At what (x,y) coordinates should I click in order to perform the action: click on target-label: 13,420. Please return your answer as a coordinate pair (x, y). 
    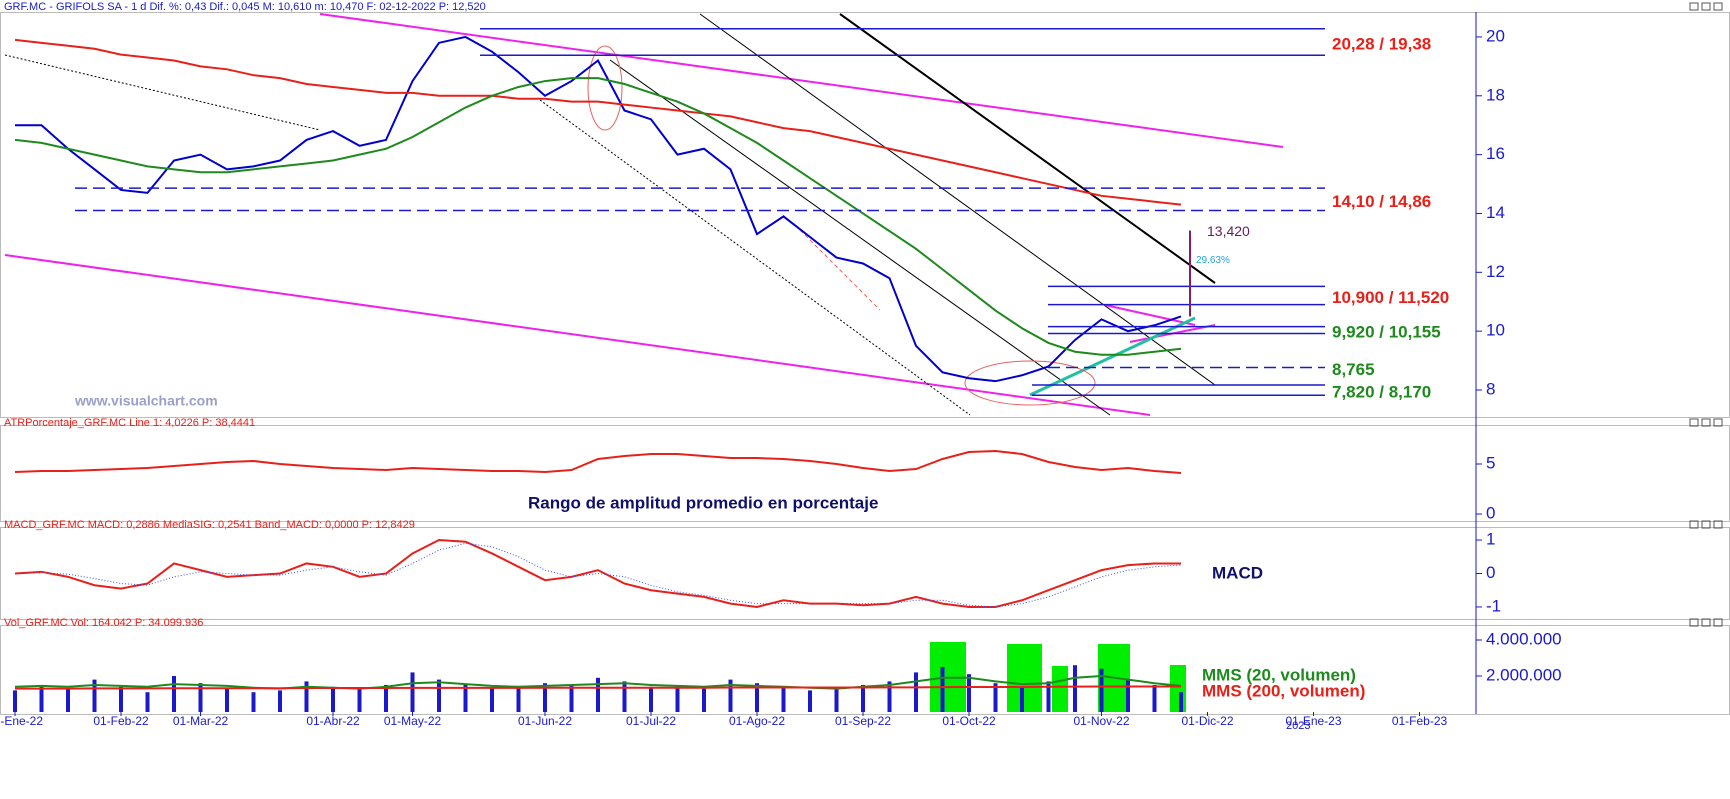
    Looking at the image, I should click on (1228, 231).